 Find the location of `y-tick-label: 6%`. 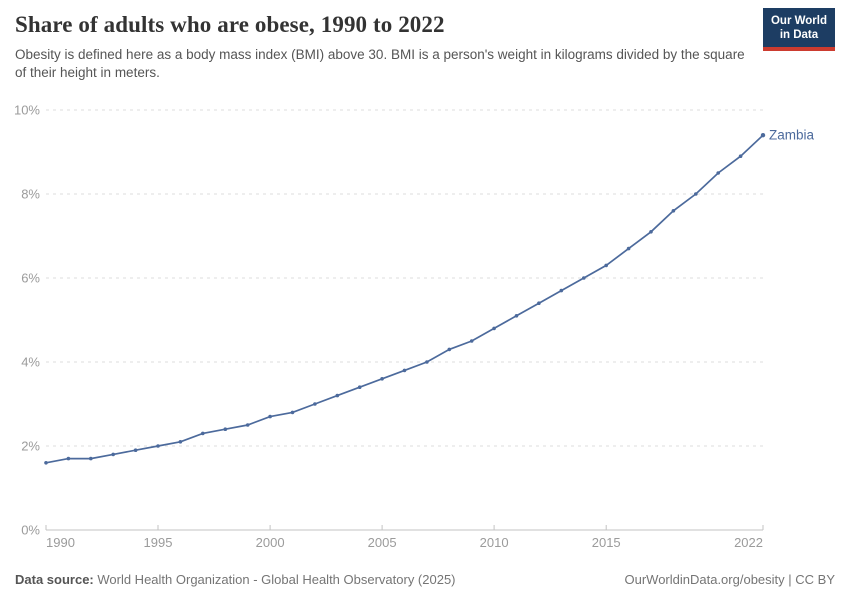

y-tick-label: 6% is located at coordinates (30, 278).